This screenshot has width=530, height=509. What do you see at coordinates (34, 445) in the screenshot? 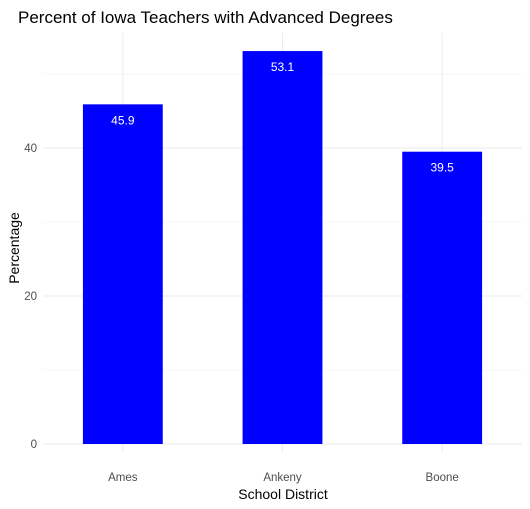
I see `y-tick-label: 0` at bounding box center [34, 445].